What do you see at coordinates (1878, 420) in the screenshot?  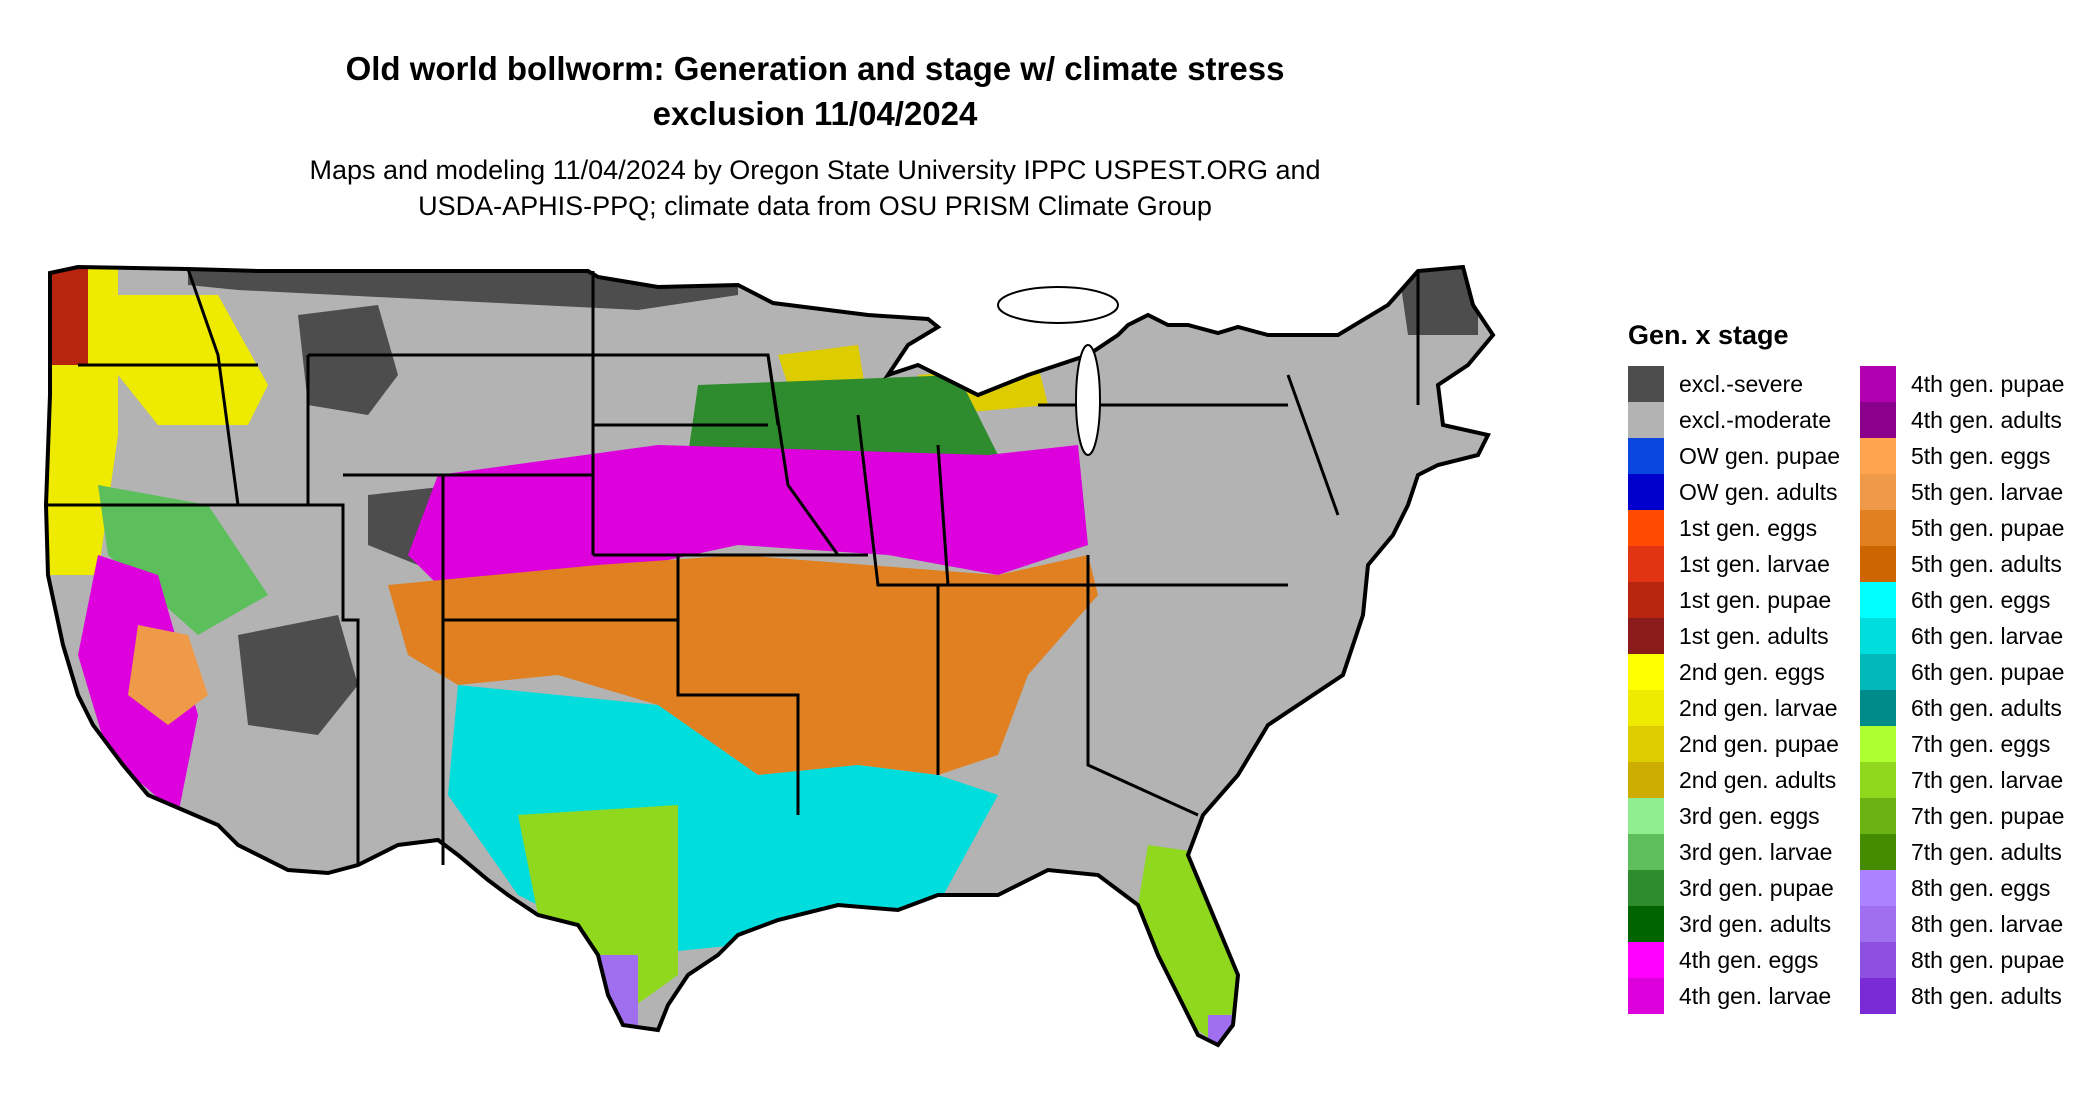 I see `legend-swatch-4th-gen-adults` at bounding box center [1878, 420].